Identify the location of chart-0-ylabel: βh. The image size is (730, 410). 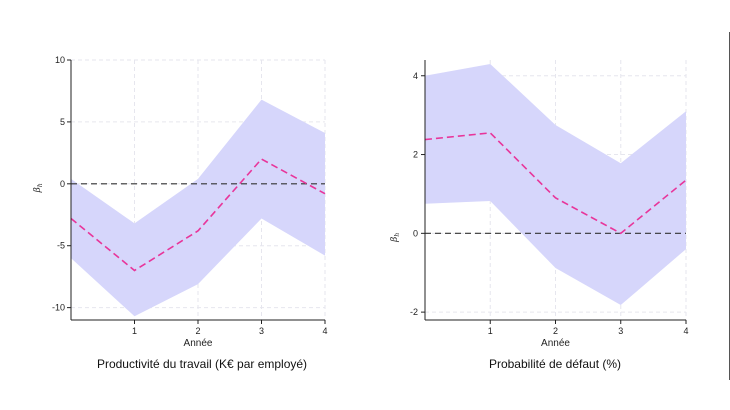
(38, 188).